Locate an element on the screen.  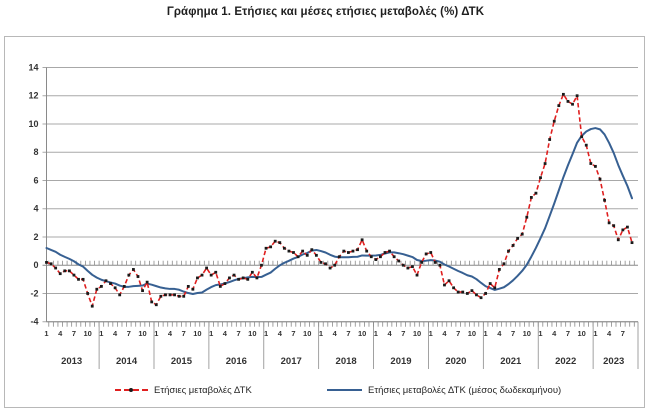
svg-text: 2021 is located at coordinates (511, 361).